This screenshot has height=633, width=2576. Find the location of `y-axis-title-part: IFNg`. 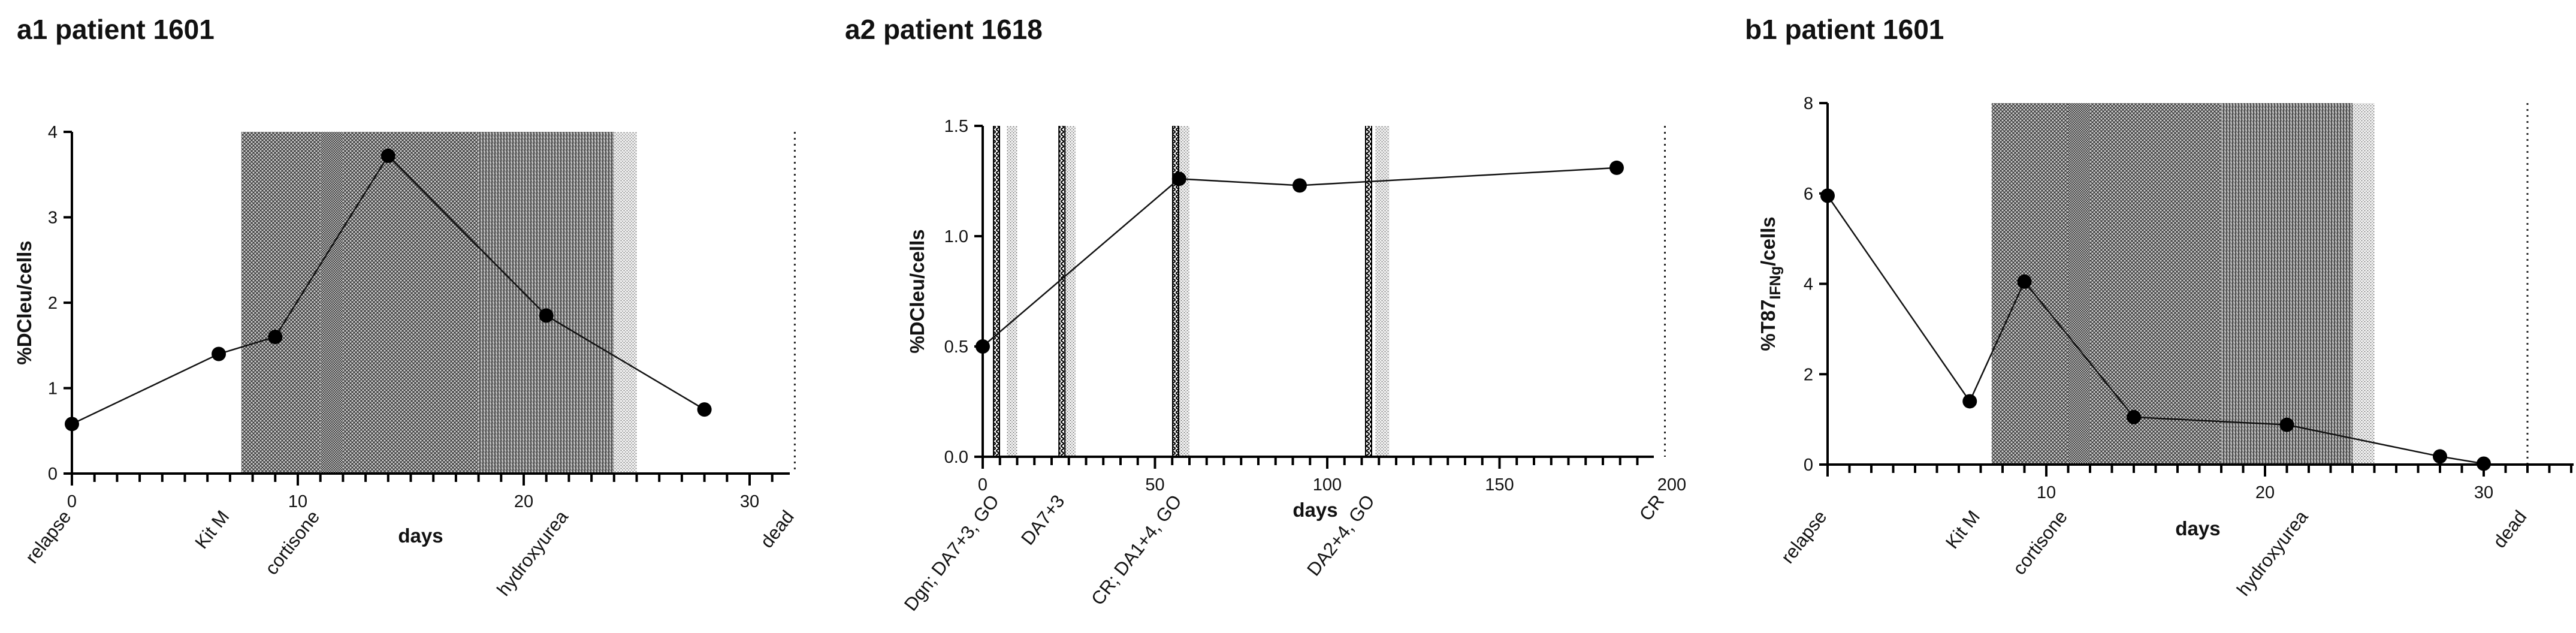

y-axis-title-part: IFNg is located at coordinates (1776, 283).